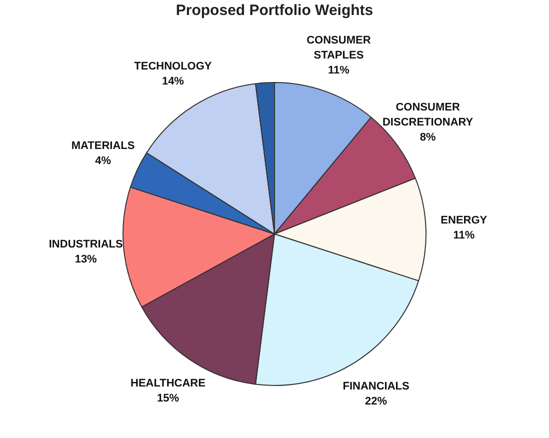 The height and width of the screenshot is (438, 549). Describe the element at coordinates (103, 146) in the screenshot. I see `slice-label: MATERIALS` at that location.